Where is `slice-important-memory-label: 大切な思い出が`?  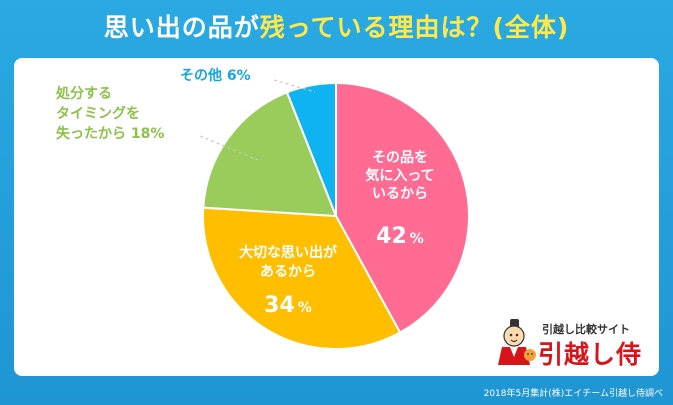 slice-important-memory-label: 大切な思い出が is located at coordinates (288, 252).